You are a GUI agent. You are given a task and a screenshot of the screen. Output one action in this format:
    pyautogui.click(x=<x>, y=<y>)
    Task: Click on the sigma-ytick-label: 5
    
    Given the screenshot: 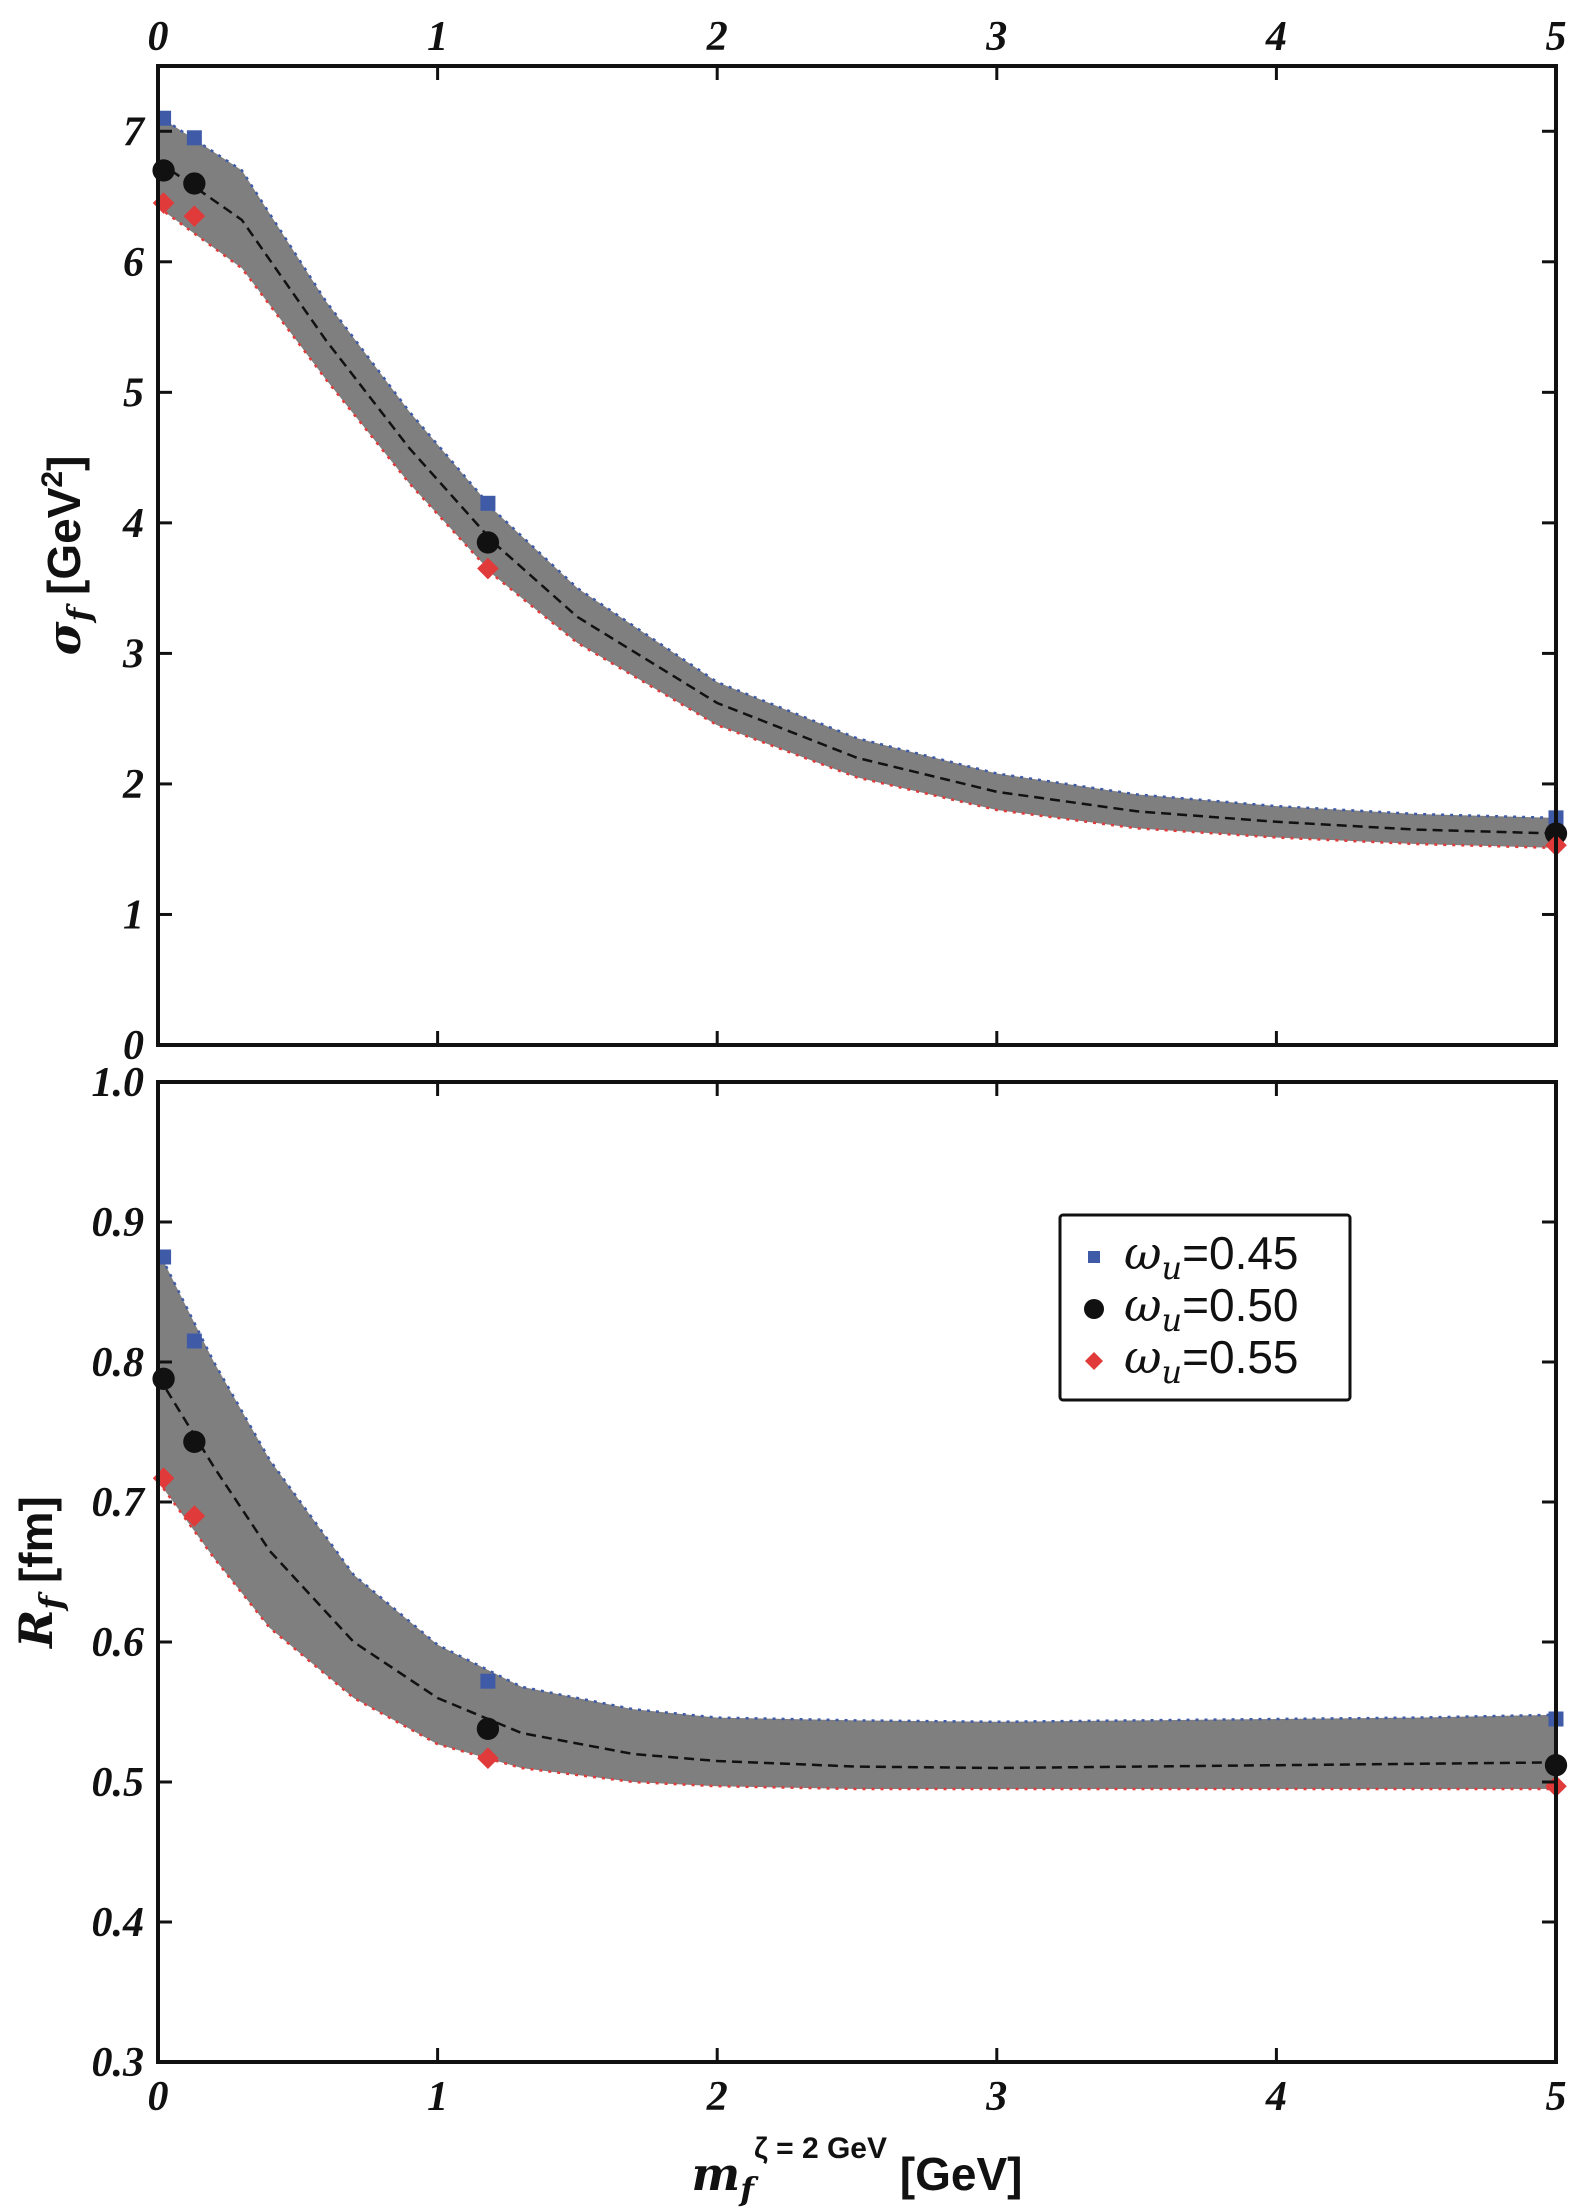 What is the action you would take?
    pyautogui.click(x=133, y=393)
    